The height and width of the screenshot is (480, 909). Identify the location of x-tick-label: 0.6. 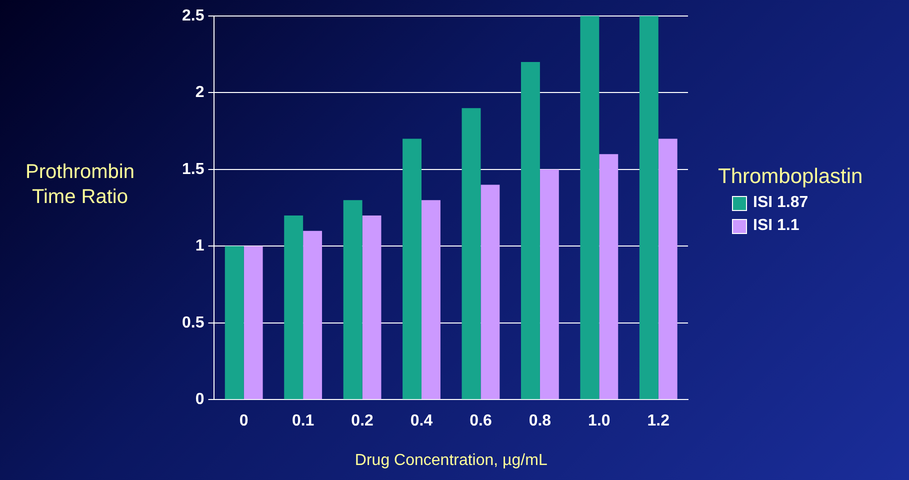
(481, 421).